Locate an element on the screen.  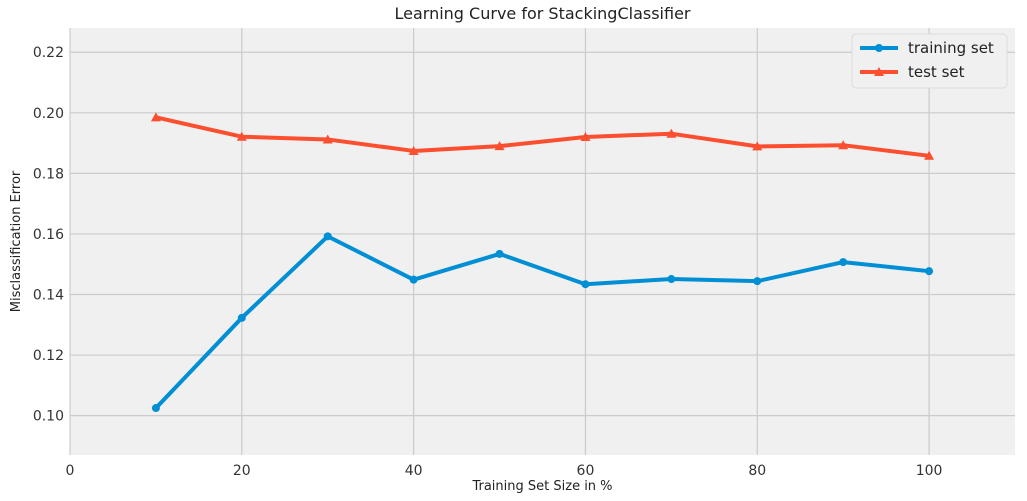
y-tick-label: 0.16 is located at coordinates (48, 235).